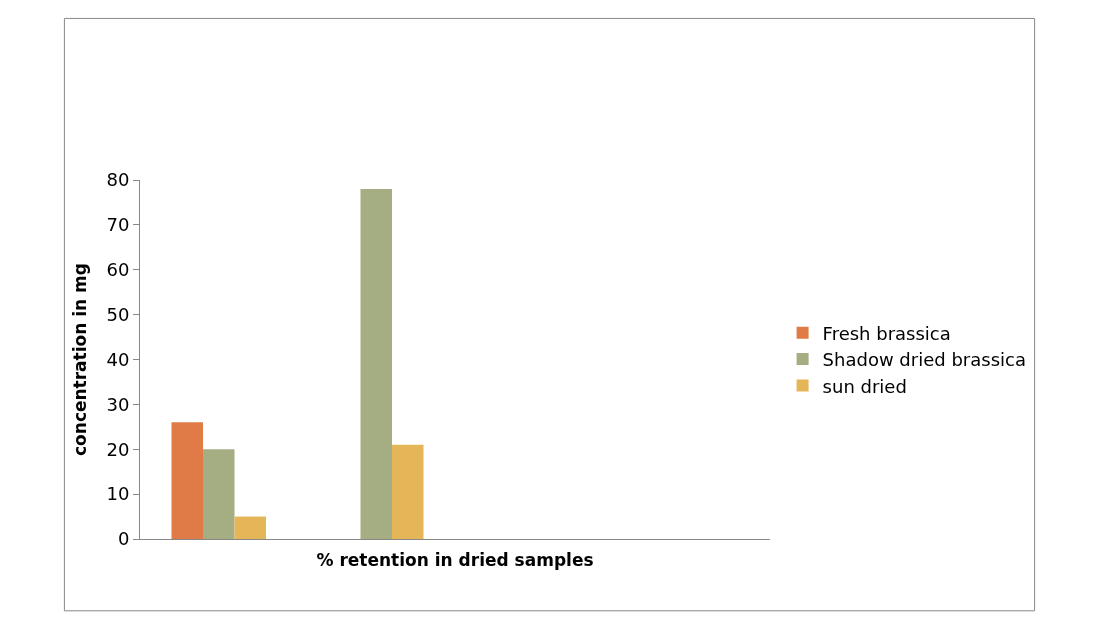 This screenshot has width=1100, height=619. Describe the element at coordinates (118, 449) in the screenshot. I see `y-tick-label: 20` at that location.